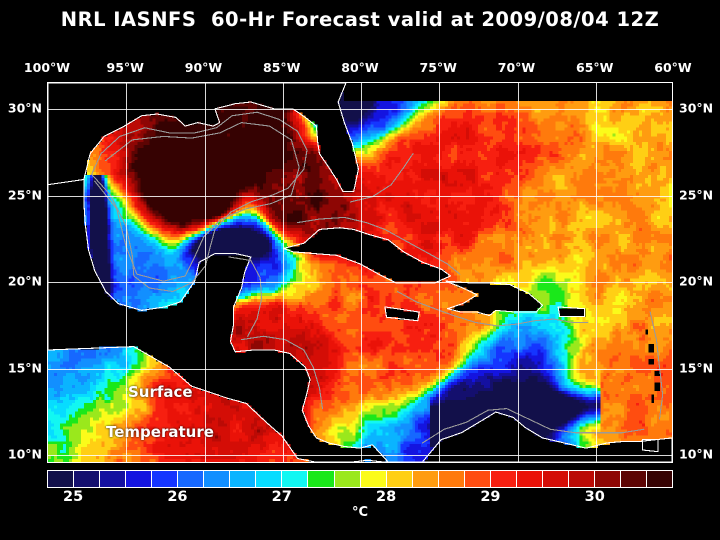  Describe the element at coordinates (440, 272) in the screenshot. I see `gridline-lon--75` at that location.